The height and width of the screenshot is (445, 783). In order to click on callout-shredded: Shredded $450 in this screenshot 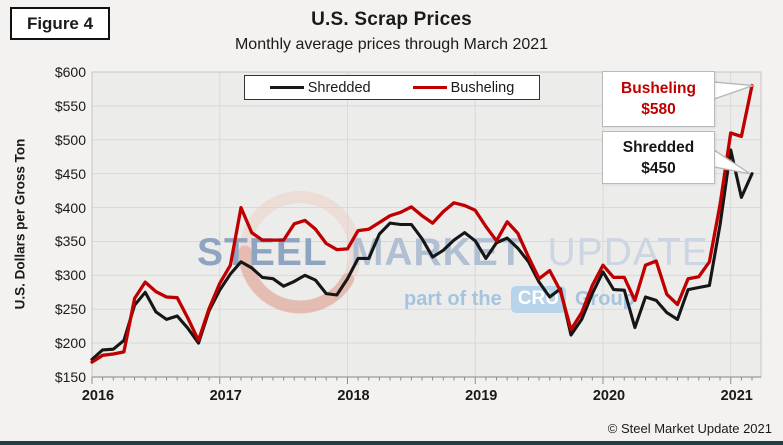, I will do `click(658, 157)`.